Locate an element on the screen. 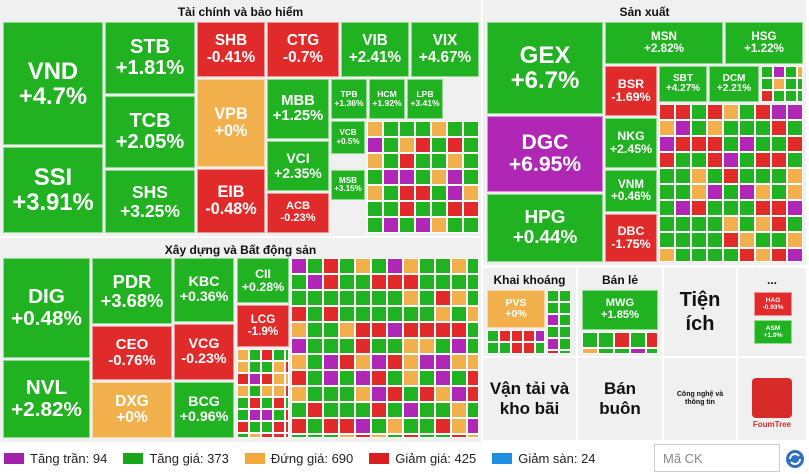  stock-tile: CTG -0.7% is located at coordinates (303, 49).